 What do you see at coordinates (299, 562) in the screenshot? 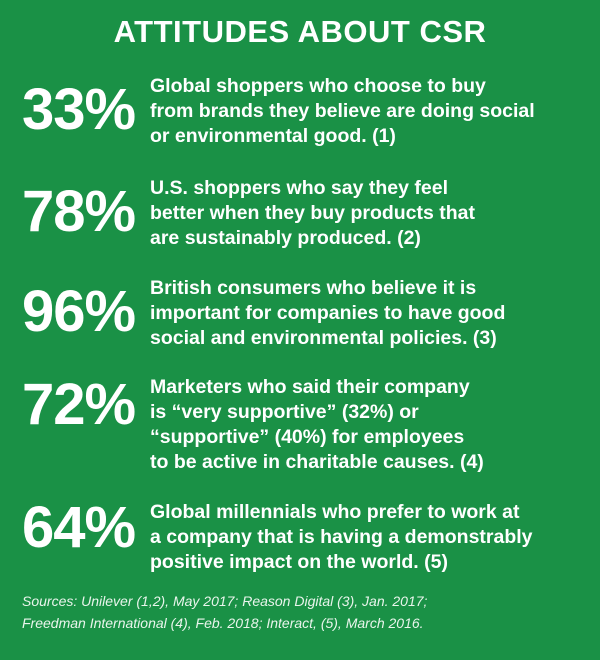
I see `stat-description-line: positive impact on the world. (5)` at bounding box center [299, 562].